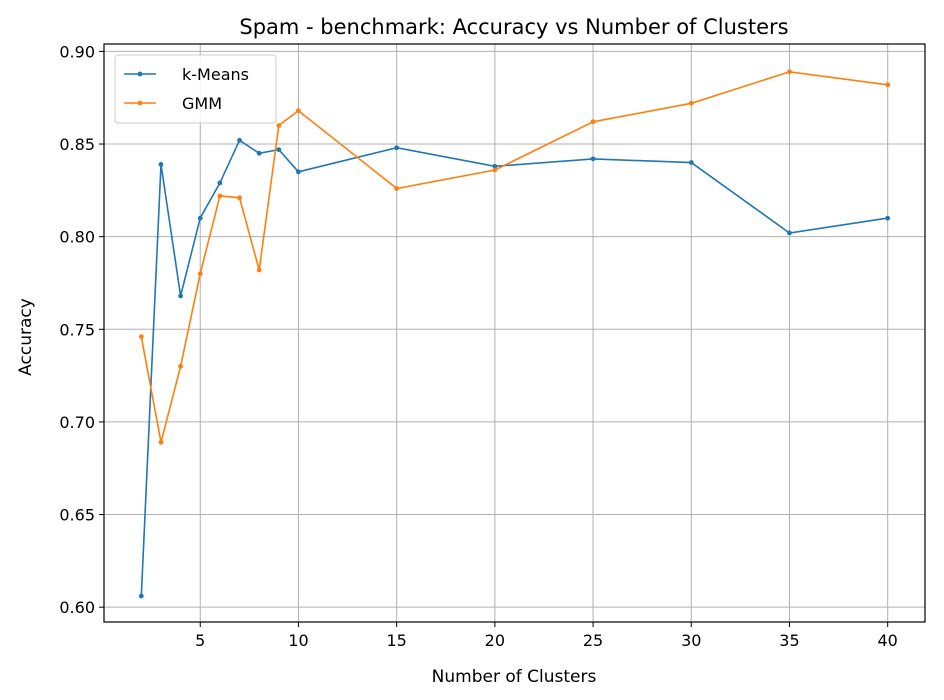 Image resolution: width=944 pixels, height=700 pixels. Describe the element at coordinates (888, 640) in the screenshot. I see `x-tick-label: 40` at that location.